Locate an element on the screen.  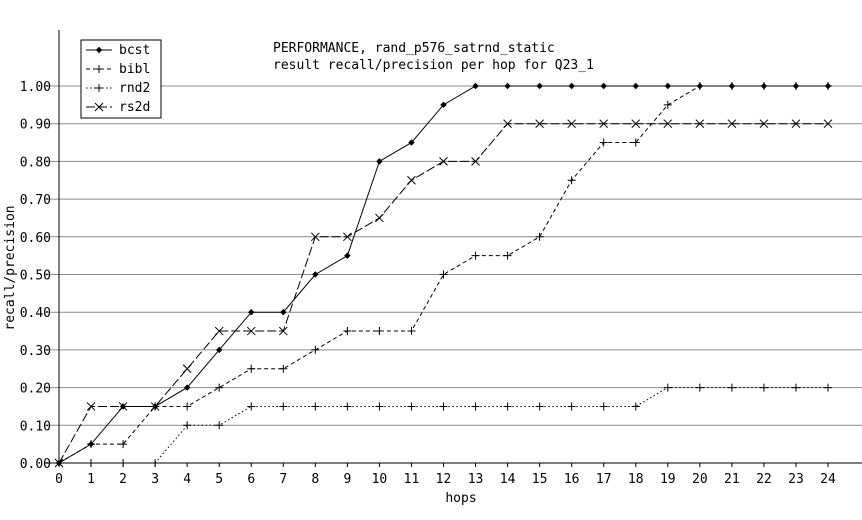
x-tick-label: 17 is located at coordinates (604, 479).